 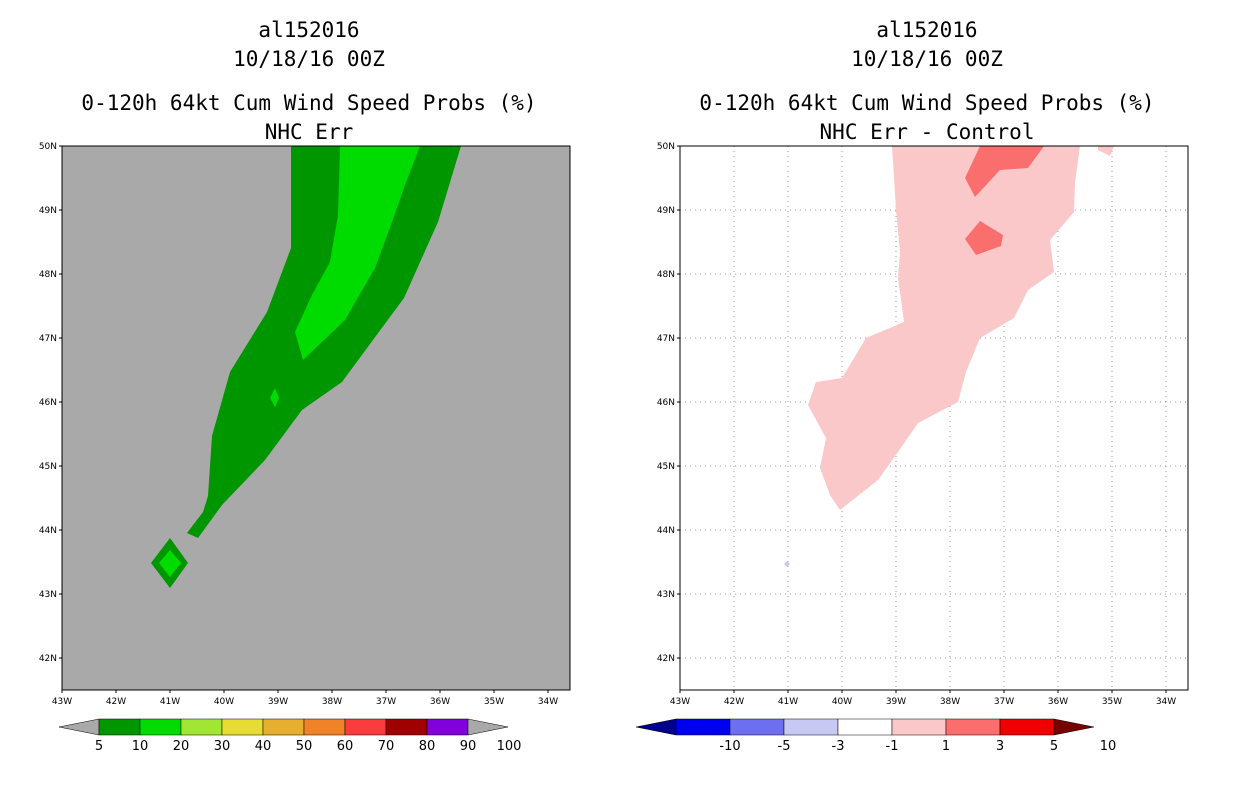 I want to click on right-lat-label: 42N, so click(x=666, y=659).